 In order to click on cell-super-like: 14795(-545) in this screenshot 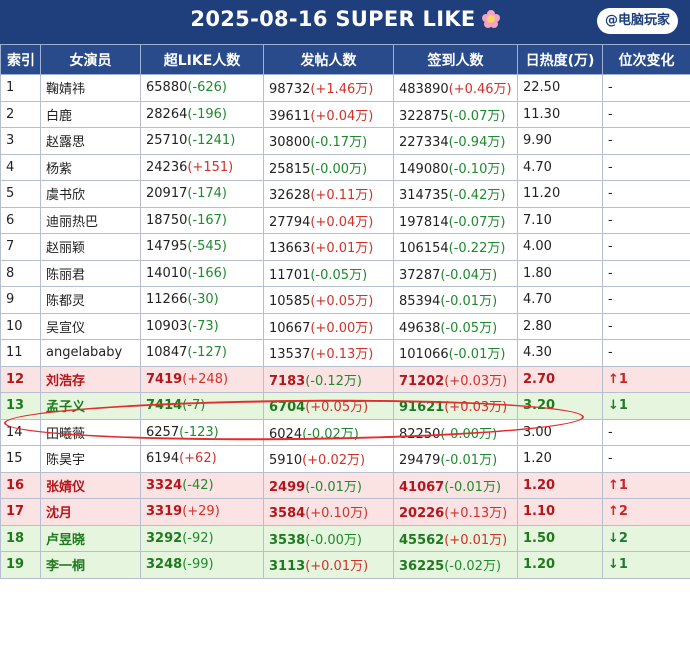, I will do `click(202, 247)`.